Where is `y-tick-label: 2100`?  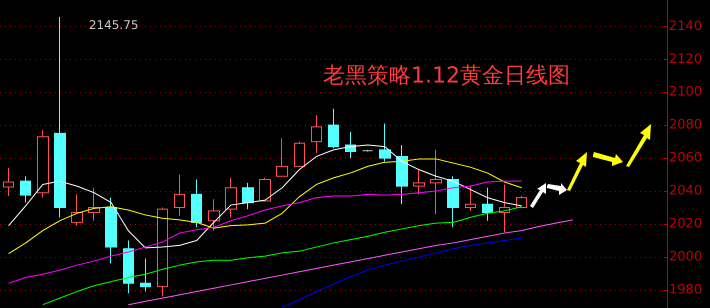
y-tick-label: 2100 is located at coordinates (685, 92).